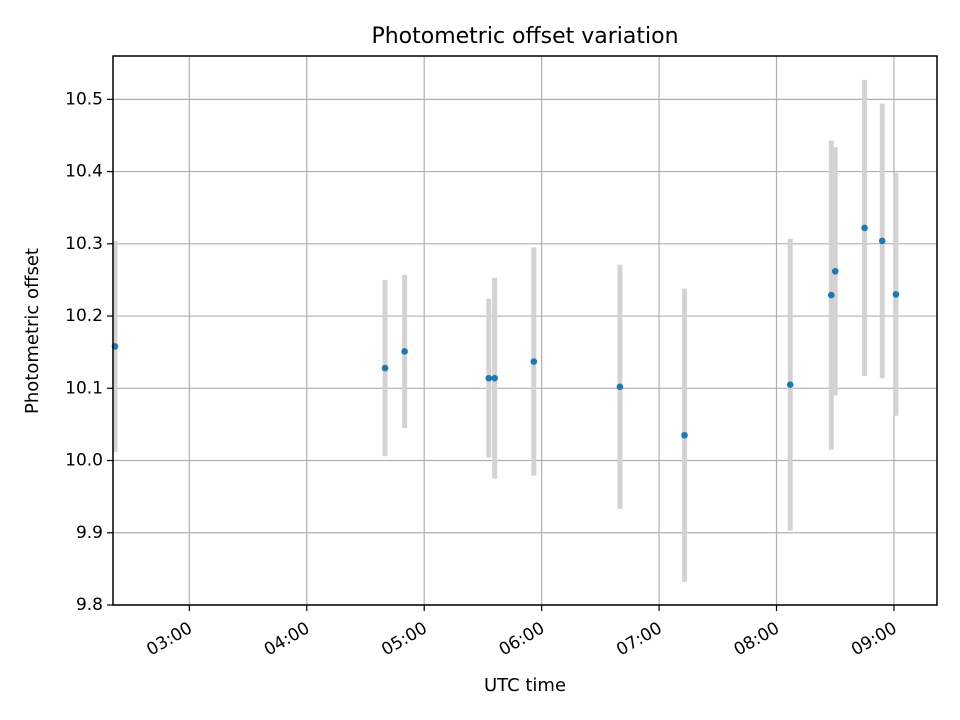 The width and height of the screenshot is (960, 720). Describe the element at coordinates (32, 331) in the screenshot. I see `y-axis-label: Photometric offset` at that location.